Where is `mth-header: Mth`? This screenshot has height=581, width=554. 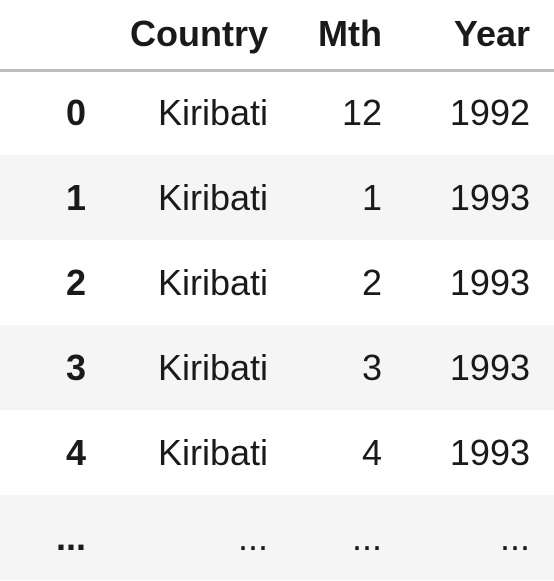 mth-header: Mth is located at coordinates (350, 34).